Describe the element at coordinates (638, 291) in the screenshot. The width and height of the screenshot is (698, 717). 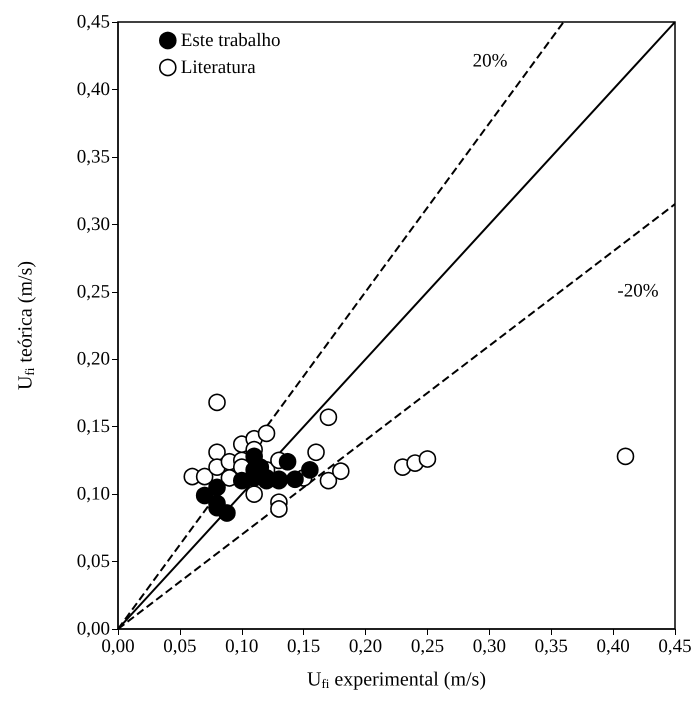
I see `annotation: -20%` at that location.